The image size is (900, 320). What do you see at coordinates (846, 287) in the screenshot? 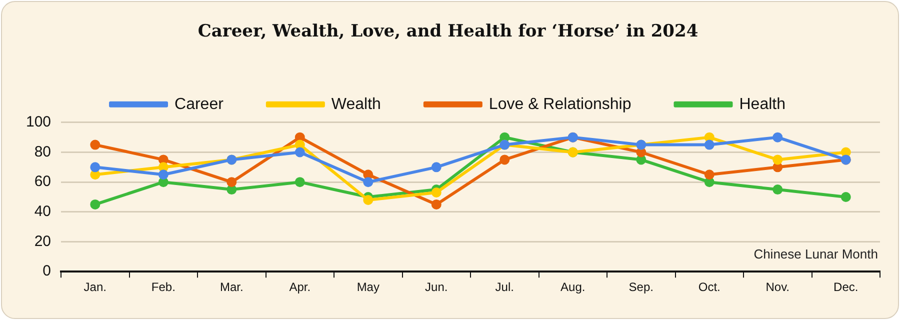
I see `x-tick-label: Dec.` at bounding box center [846, 287].